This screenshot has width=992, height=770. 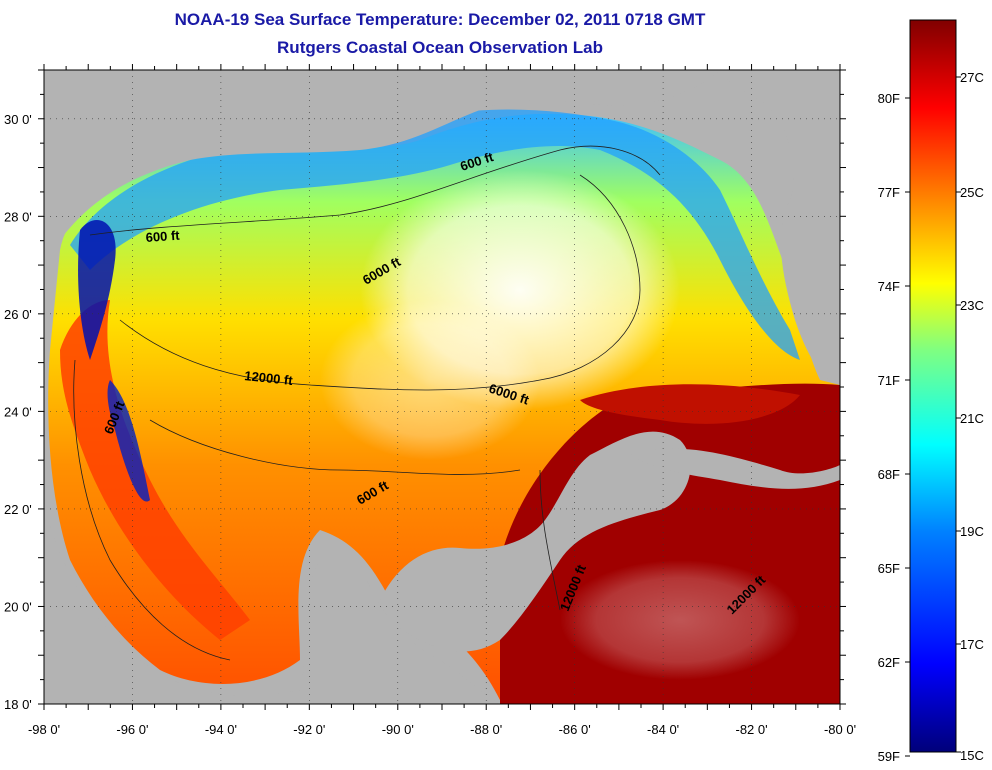 What do you see at coordinates (889, 286) in the screenshot?
I see `colorbar-fahrenheit-label: 74F` at bounding box center [889, 286].